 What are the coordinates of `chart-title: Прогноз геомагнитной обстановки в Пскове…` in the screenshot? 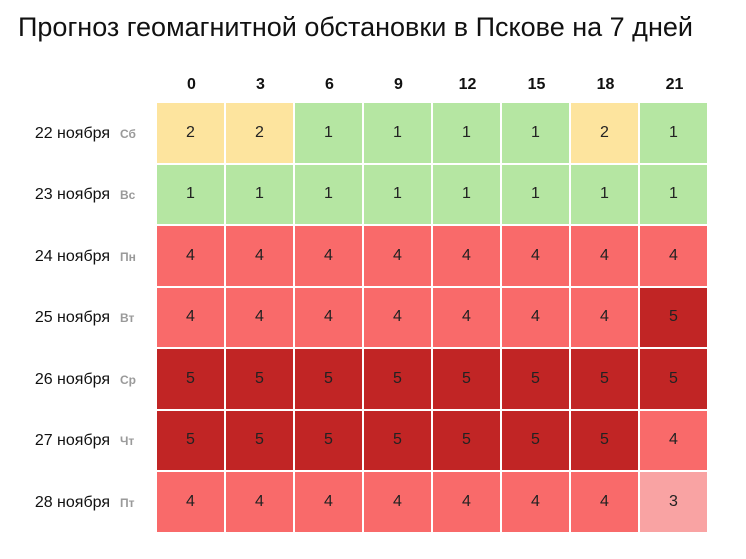 It's located at (355, 27).